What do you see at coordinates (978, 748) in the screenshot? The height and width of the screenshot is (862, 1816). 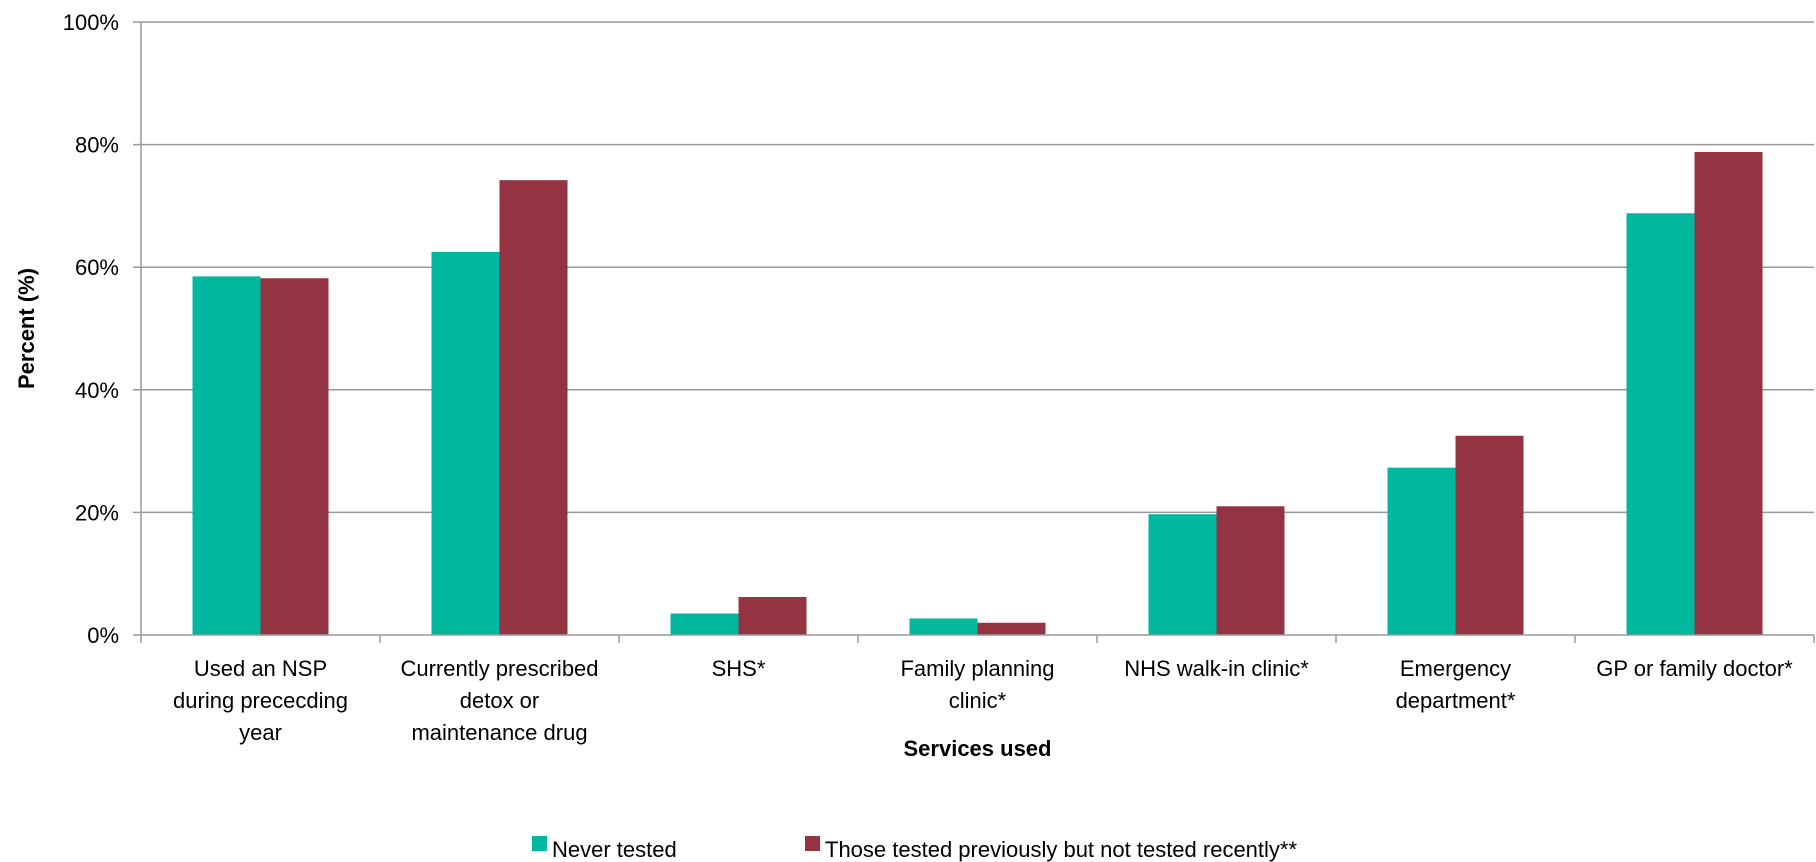 I see `x-axis-title: Services used` at bounding box center [978, 748].